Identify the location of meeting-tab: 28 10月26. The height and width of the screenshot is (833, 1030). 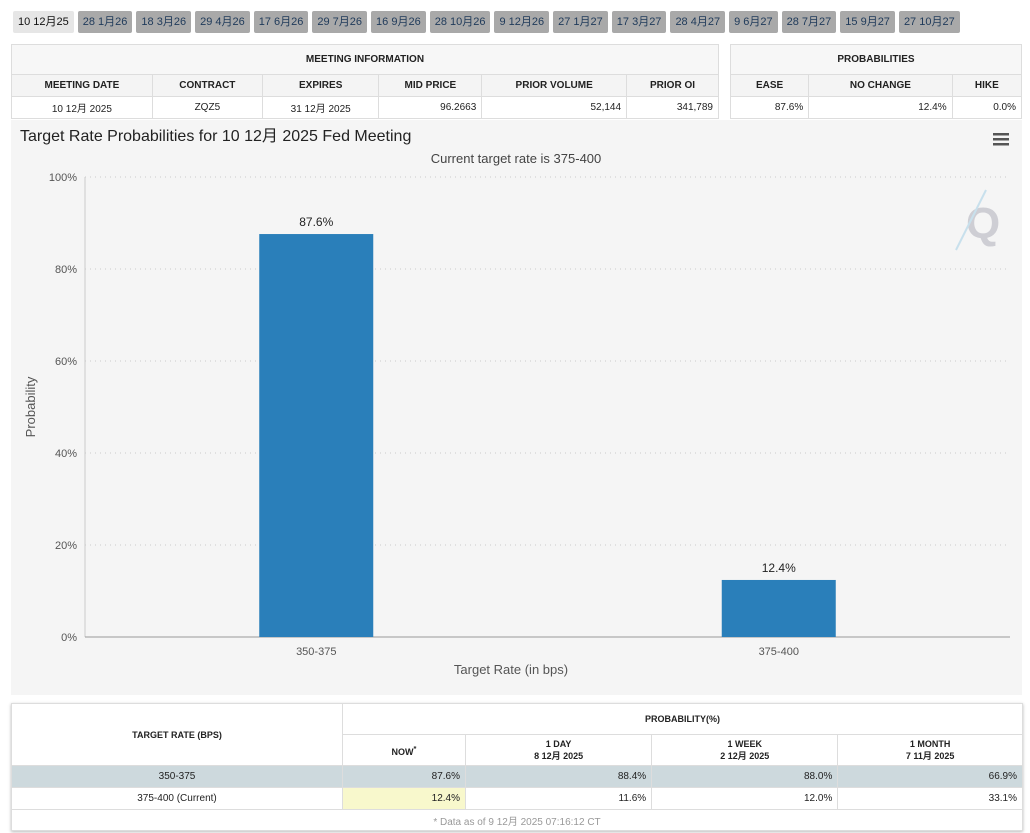
(460, 22).